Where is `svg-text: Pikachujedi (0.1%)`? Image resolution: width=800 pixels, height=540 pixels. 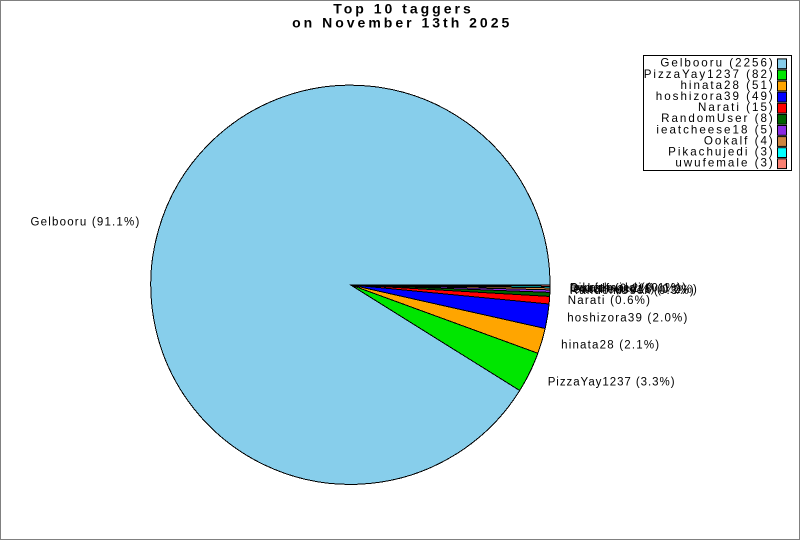
svg-text: Pikachujedi (0.1%) is located at coordinates (628, 288).